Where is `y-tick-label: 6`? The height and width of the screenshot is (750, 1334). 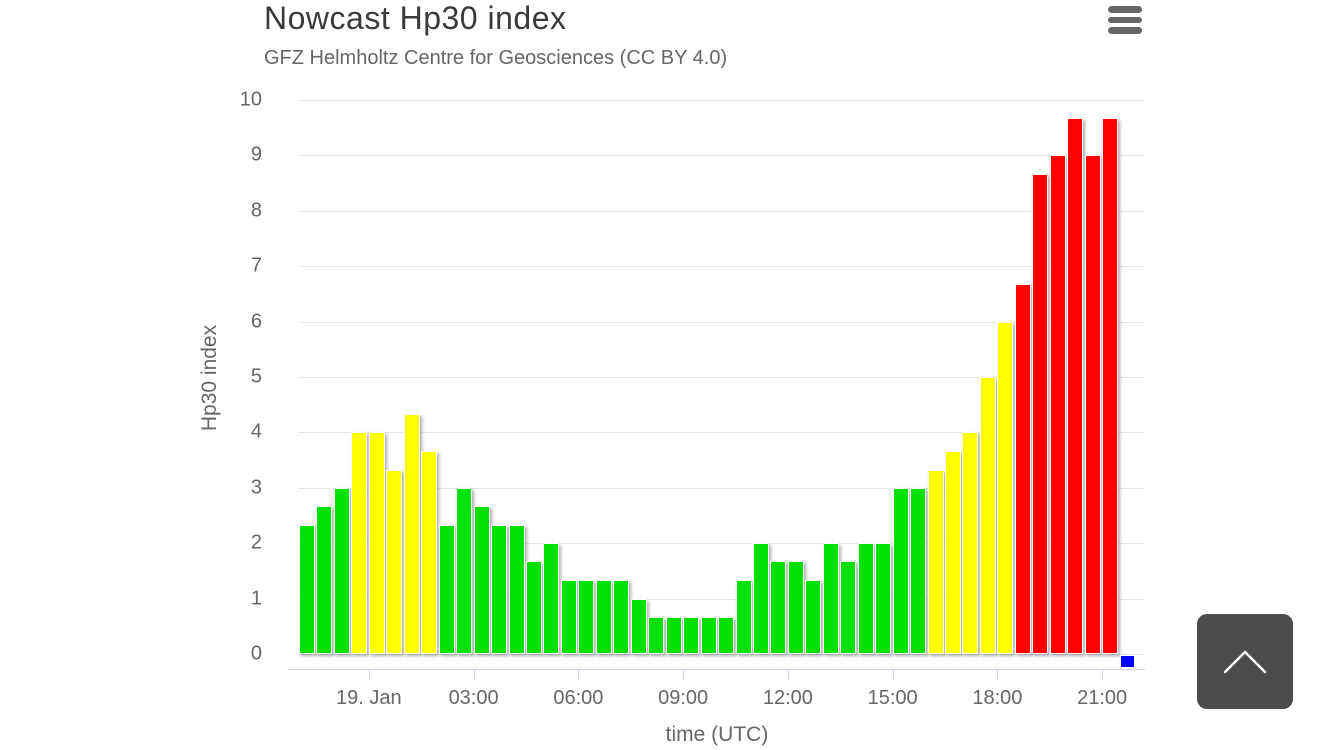 y-tick-label: 6 is located at coordinates (256, 321).